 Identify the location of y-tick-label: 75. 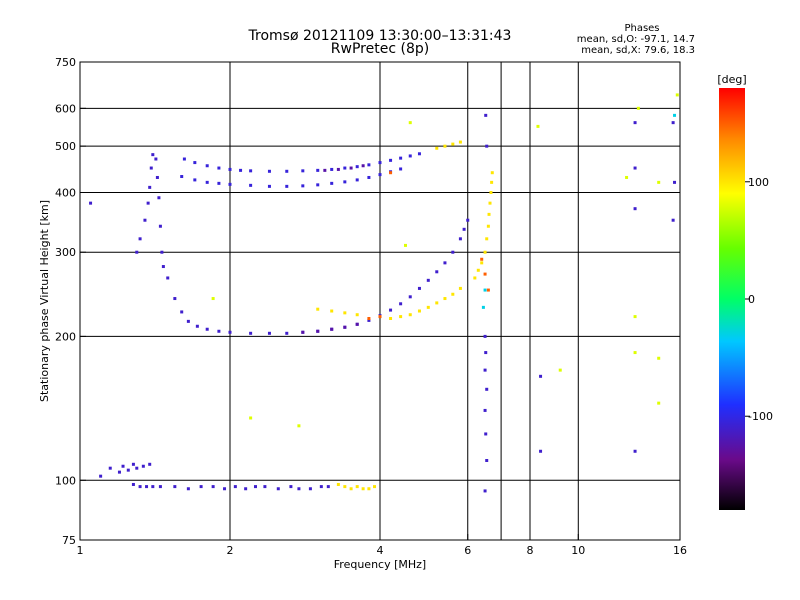
(69, 540).